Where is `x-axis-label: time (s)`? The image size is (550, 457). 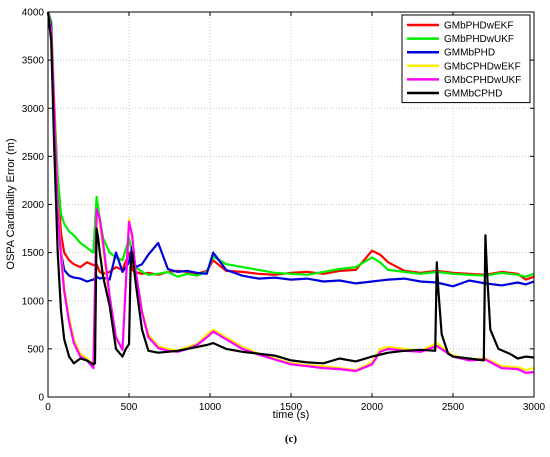 x-axis-label: time (s) is located at coordinates (291, 415).